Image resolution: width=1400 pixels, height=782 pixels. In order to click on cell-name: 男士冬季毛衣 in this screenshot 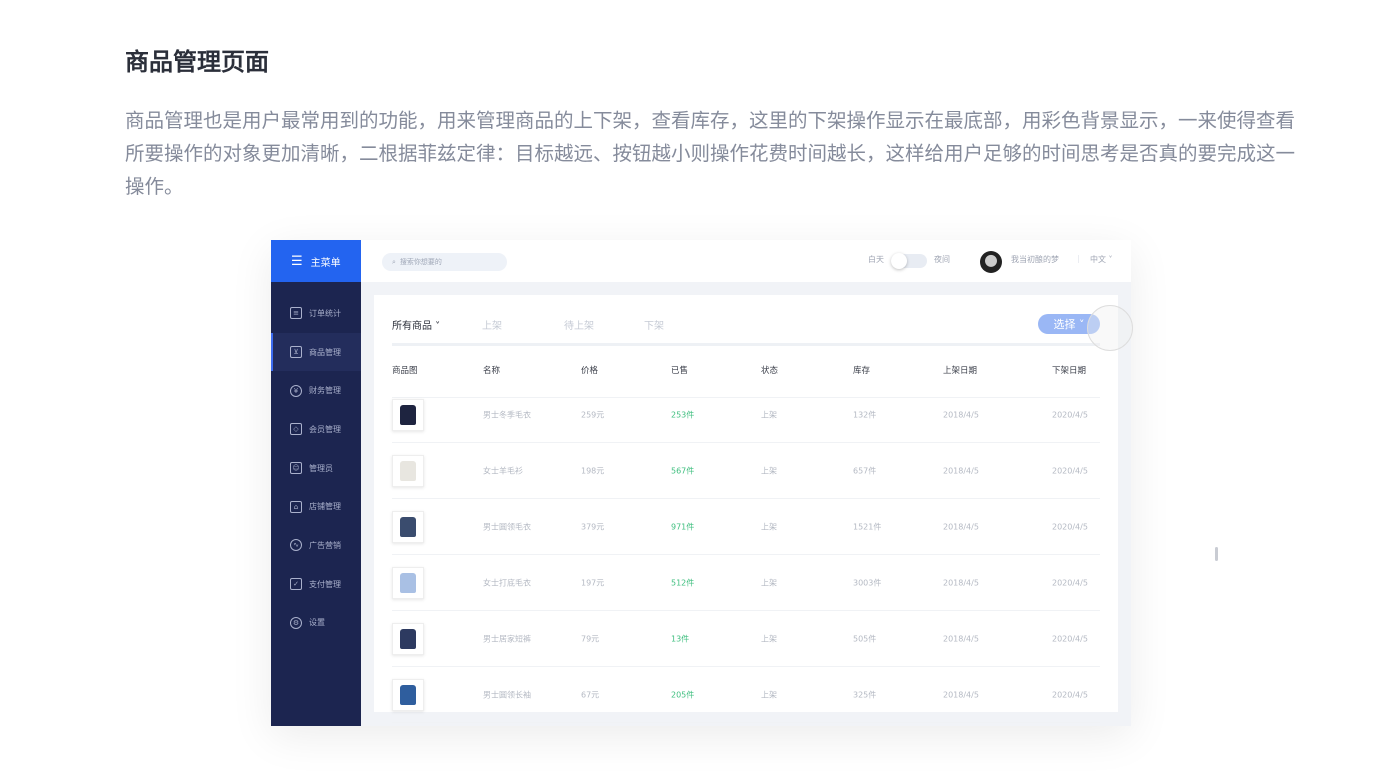, I will do `click(507, 414)`.